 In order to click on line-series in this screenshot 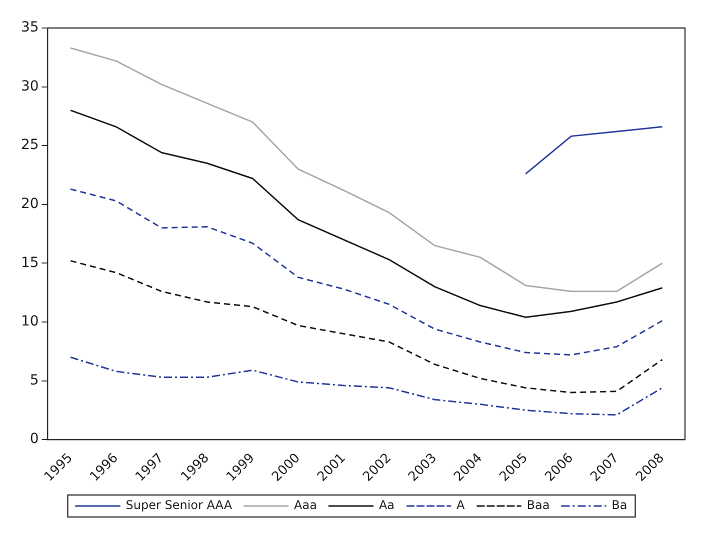, I will do `click(366, 386)`.